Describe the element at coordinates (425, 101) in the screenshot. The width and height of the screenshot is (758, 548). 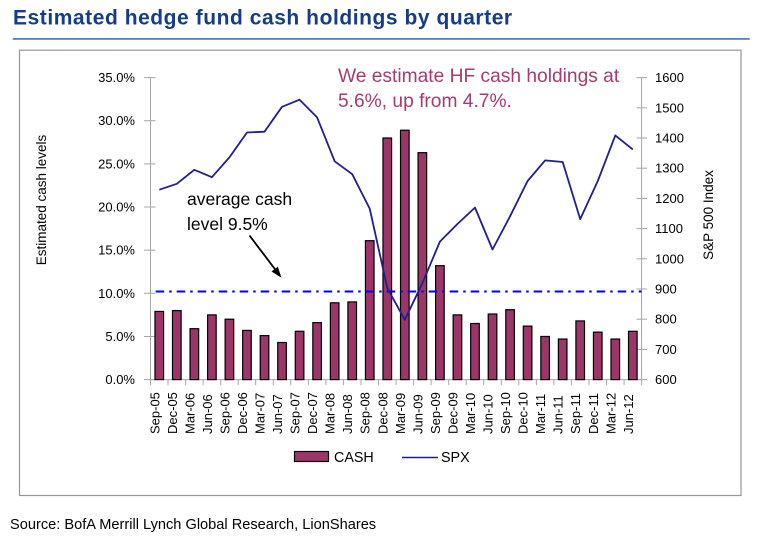
I see `svg-text: 5.6%, up from 4.7%.` at that location.